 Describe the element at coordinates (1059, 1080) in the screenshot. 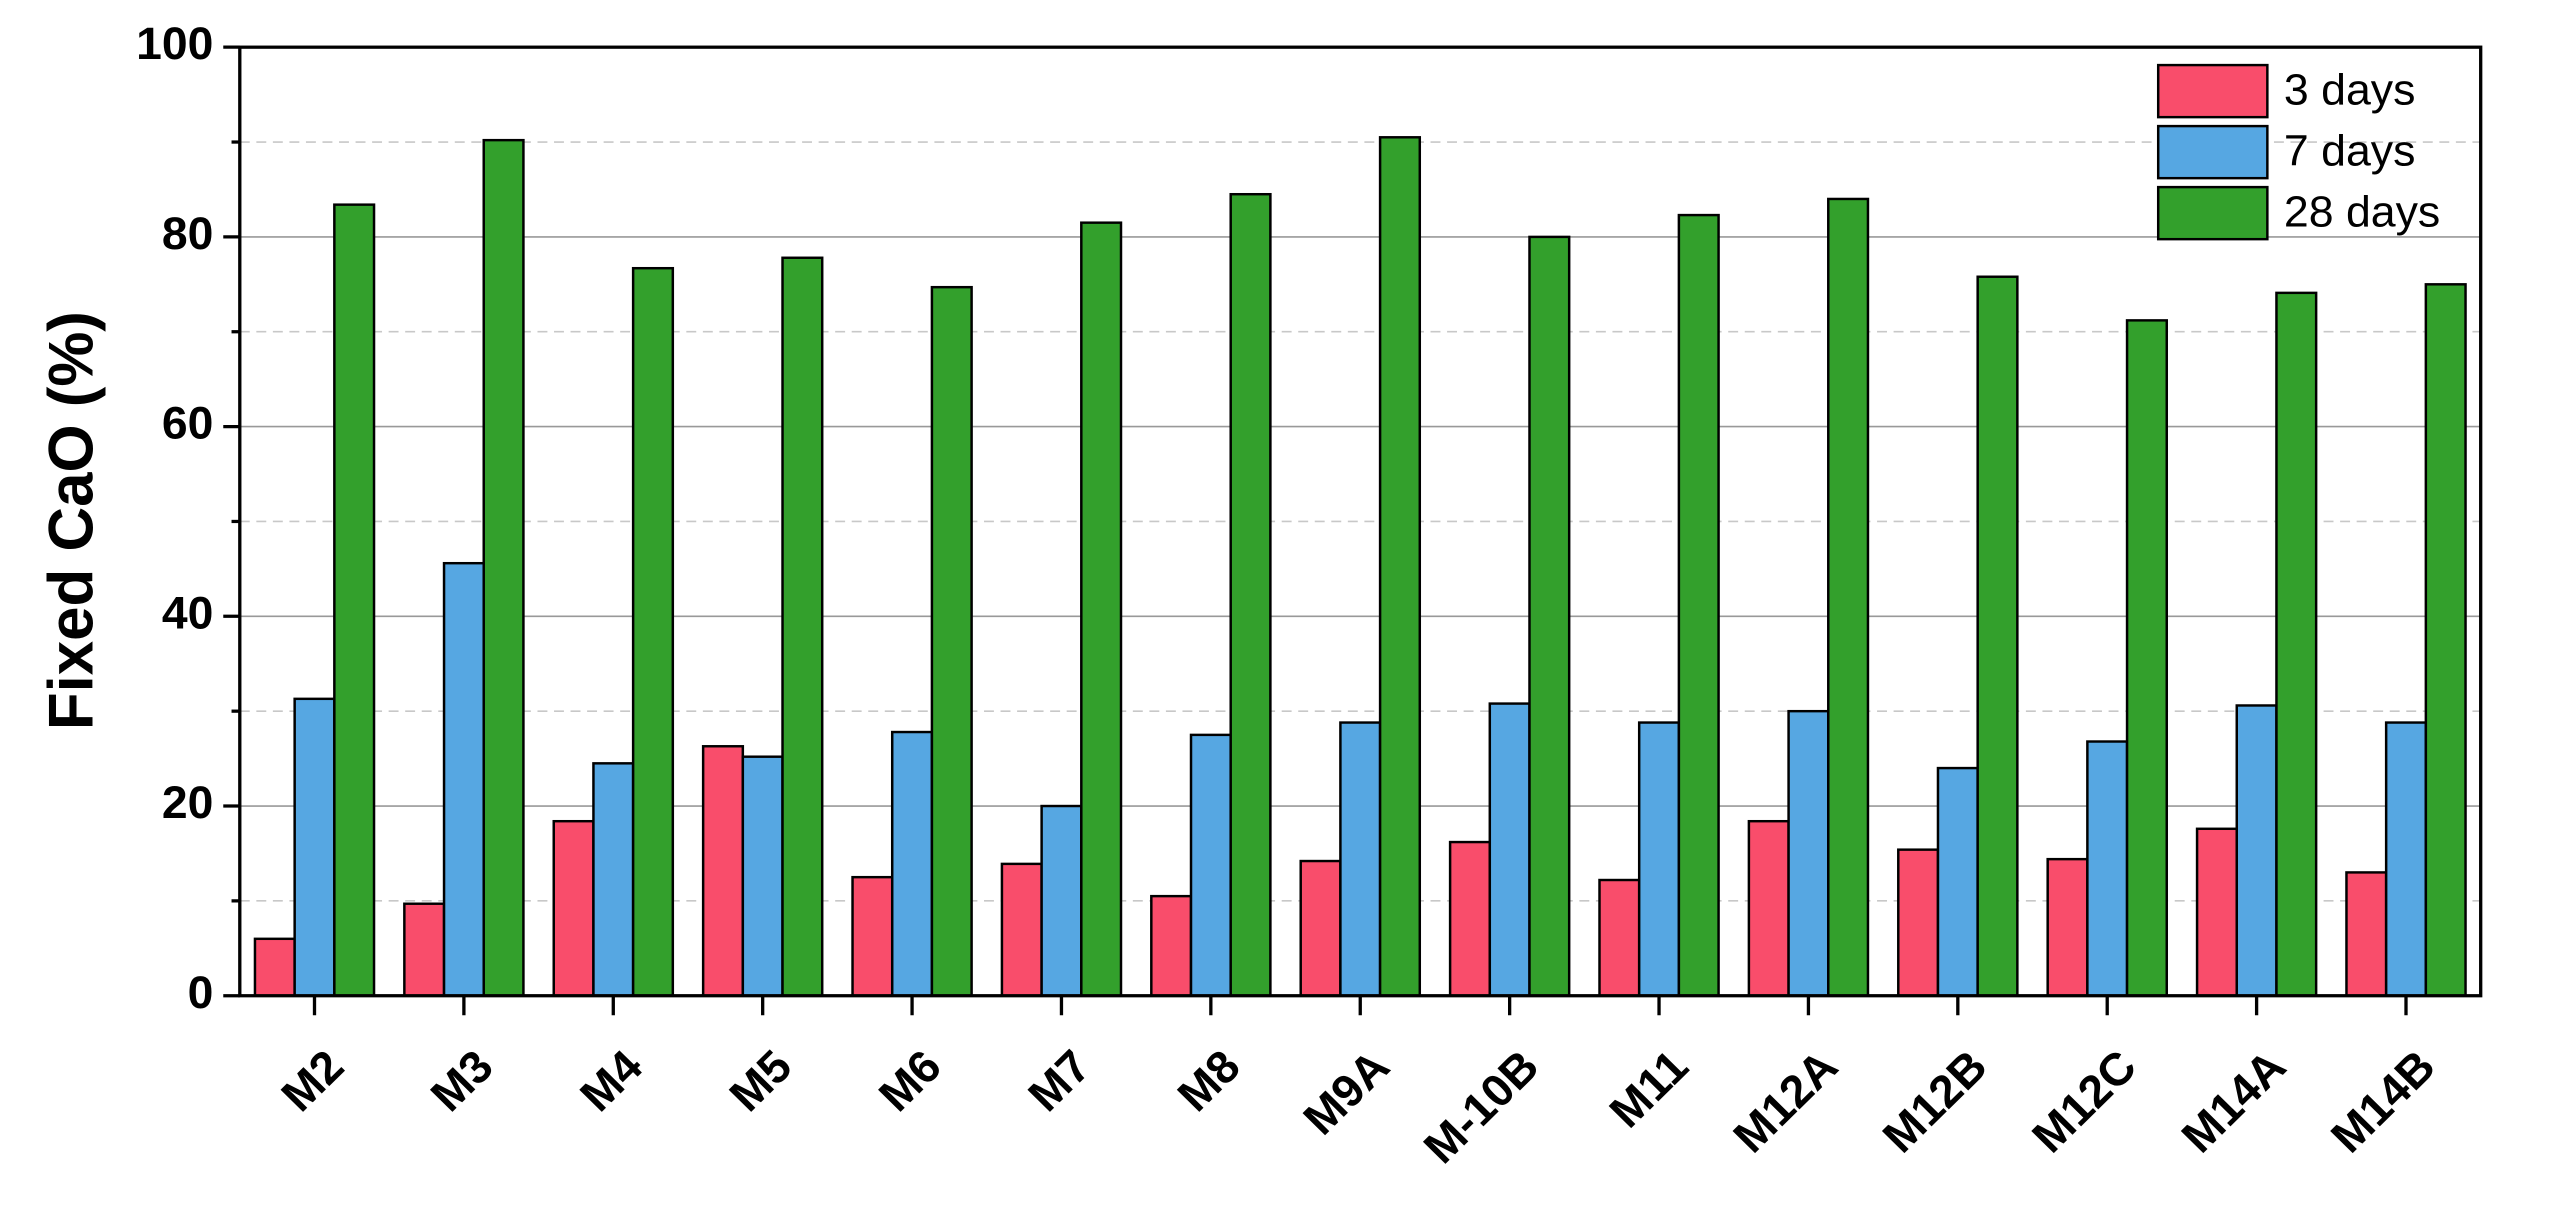

I see `x-tick-label: M7` at that location.